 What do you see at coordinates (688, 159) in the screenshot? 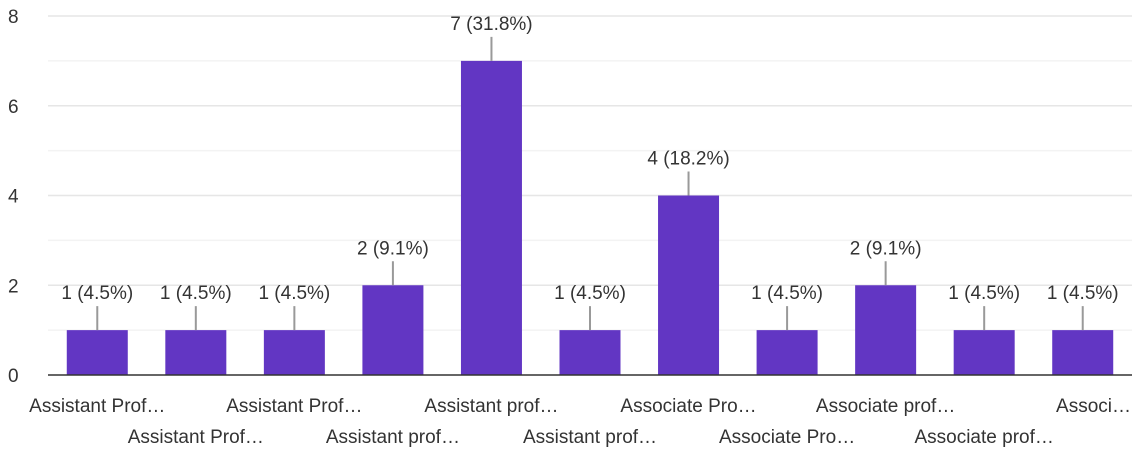
I see `data-label: 4 (18.2%)` at bounding box center [688, 159].